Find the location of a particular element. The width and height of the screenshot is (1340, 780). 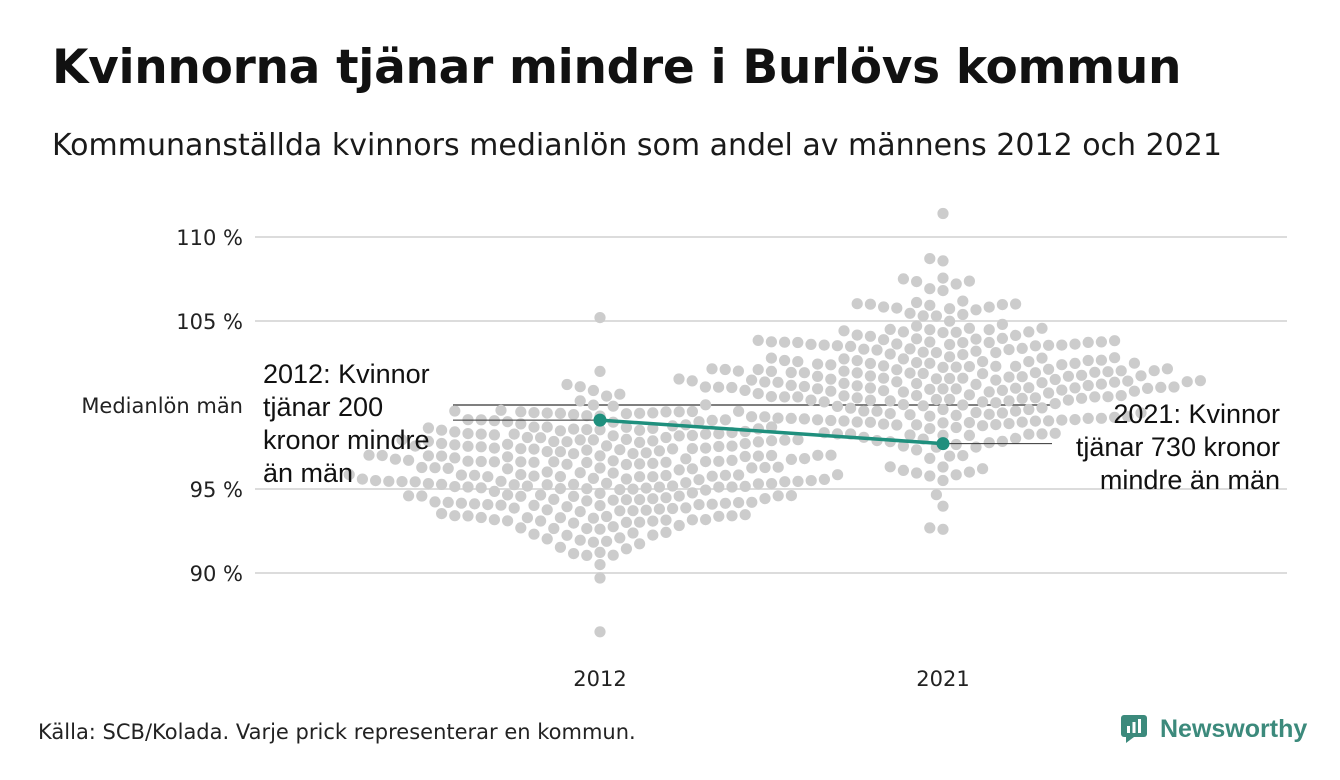

x-tick-label: 2021 is located at coordinates (942, 679).